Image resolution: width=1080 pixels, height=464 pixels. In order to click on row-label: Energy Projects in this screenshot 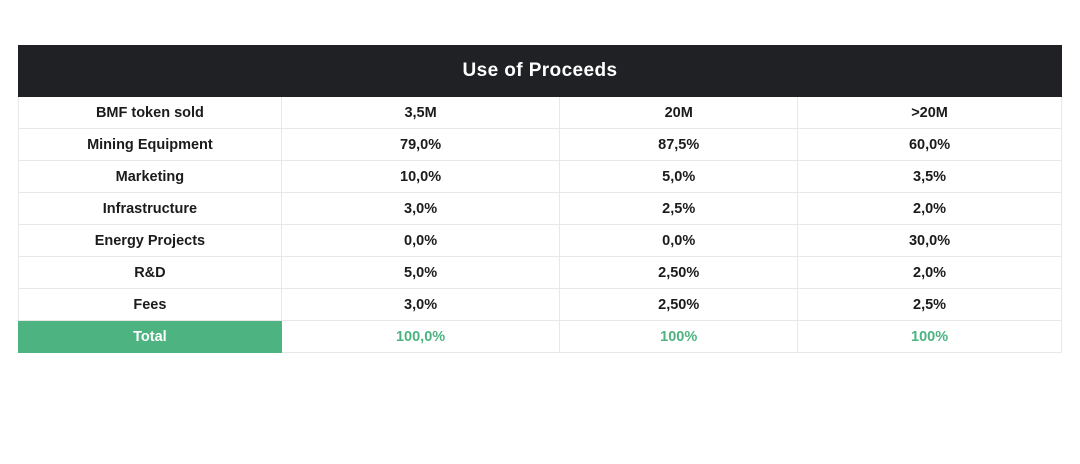, I will do `click(150, 240)`.